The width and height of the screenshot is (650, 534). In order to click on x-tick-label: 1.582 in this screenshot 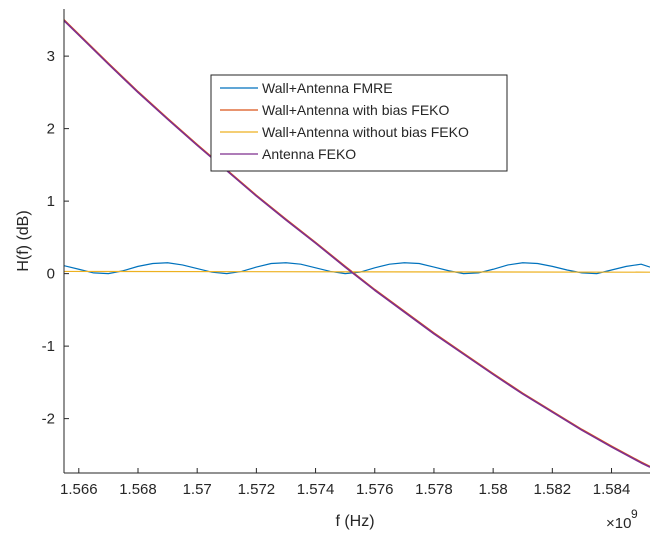, I will do `click(553, 489)`.